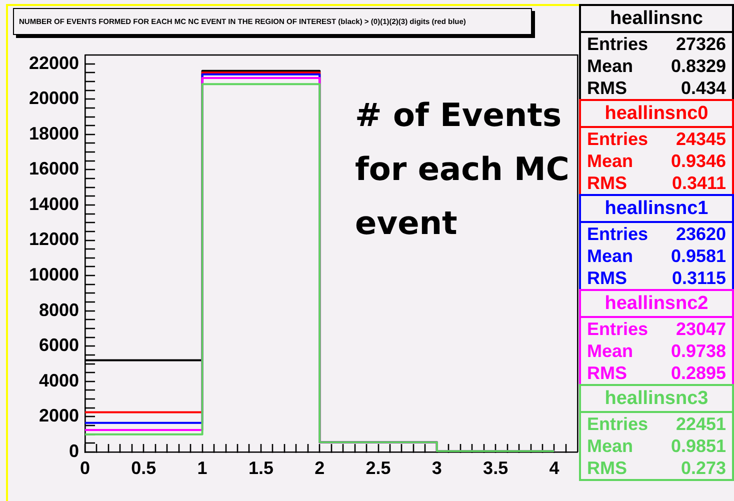 This screenshot has height=501, width=734. I want to click on stats-box: heallinsnc Entries 27326 Mean 0.8329 RMS 0.434, so click(656, 52).